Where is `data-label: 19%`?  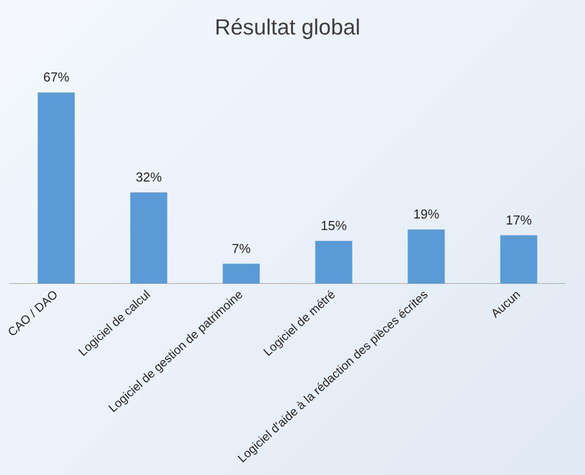
data-label: 19% is located at coordinates (426, 214).